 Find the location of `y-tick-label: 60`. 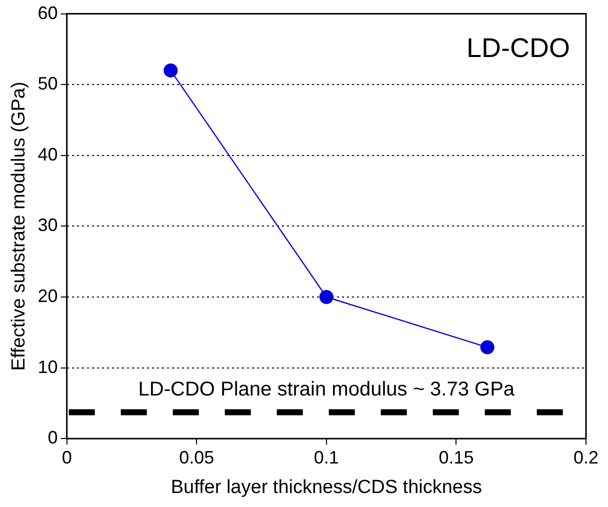

y-tick-label: 60 is located at coordinates (48, 12).